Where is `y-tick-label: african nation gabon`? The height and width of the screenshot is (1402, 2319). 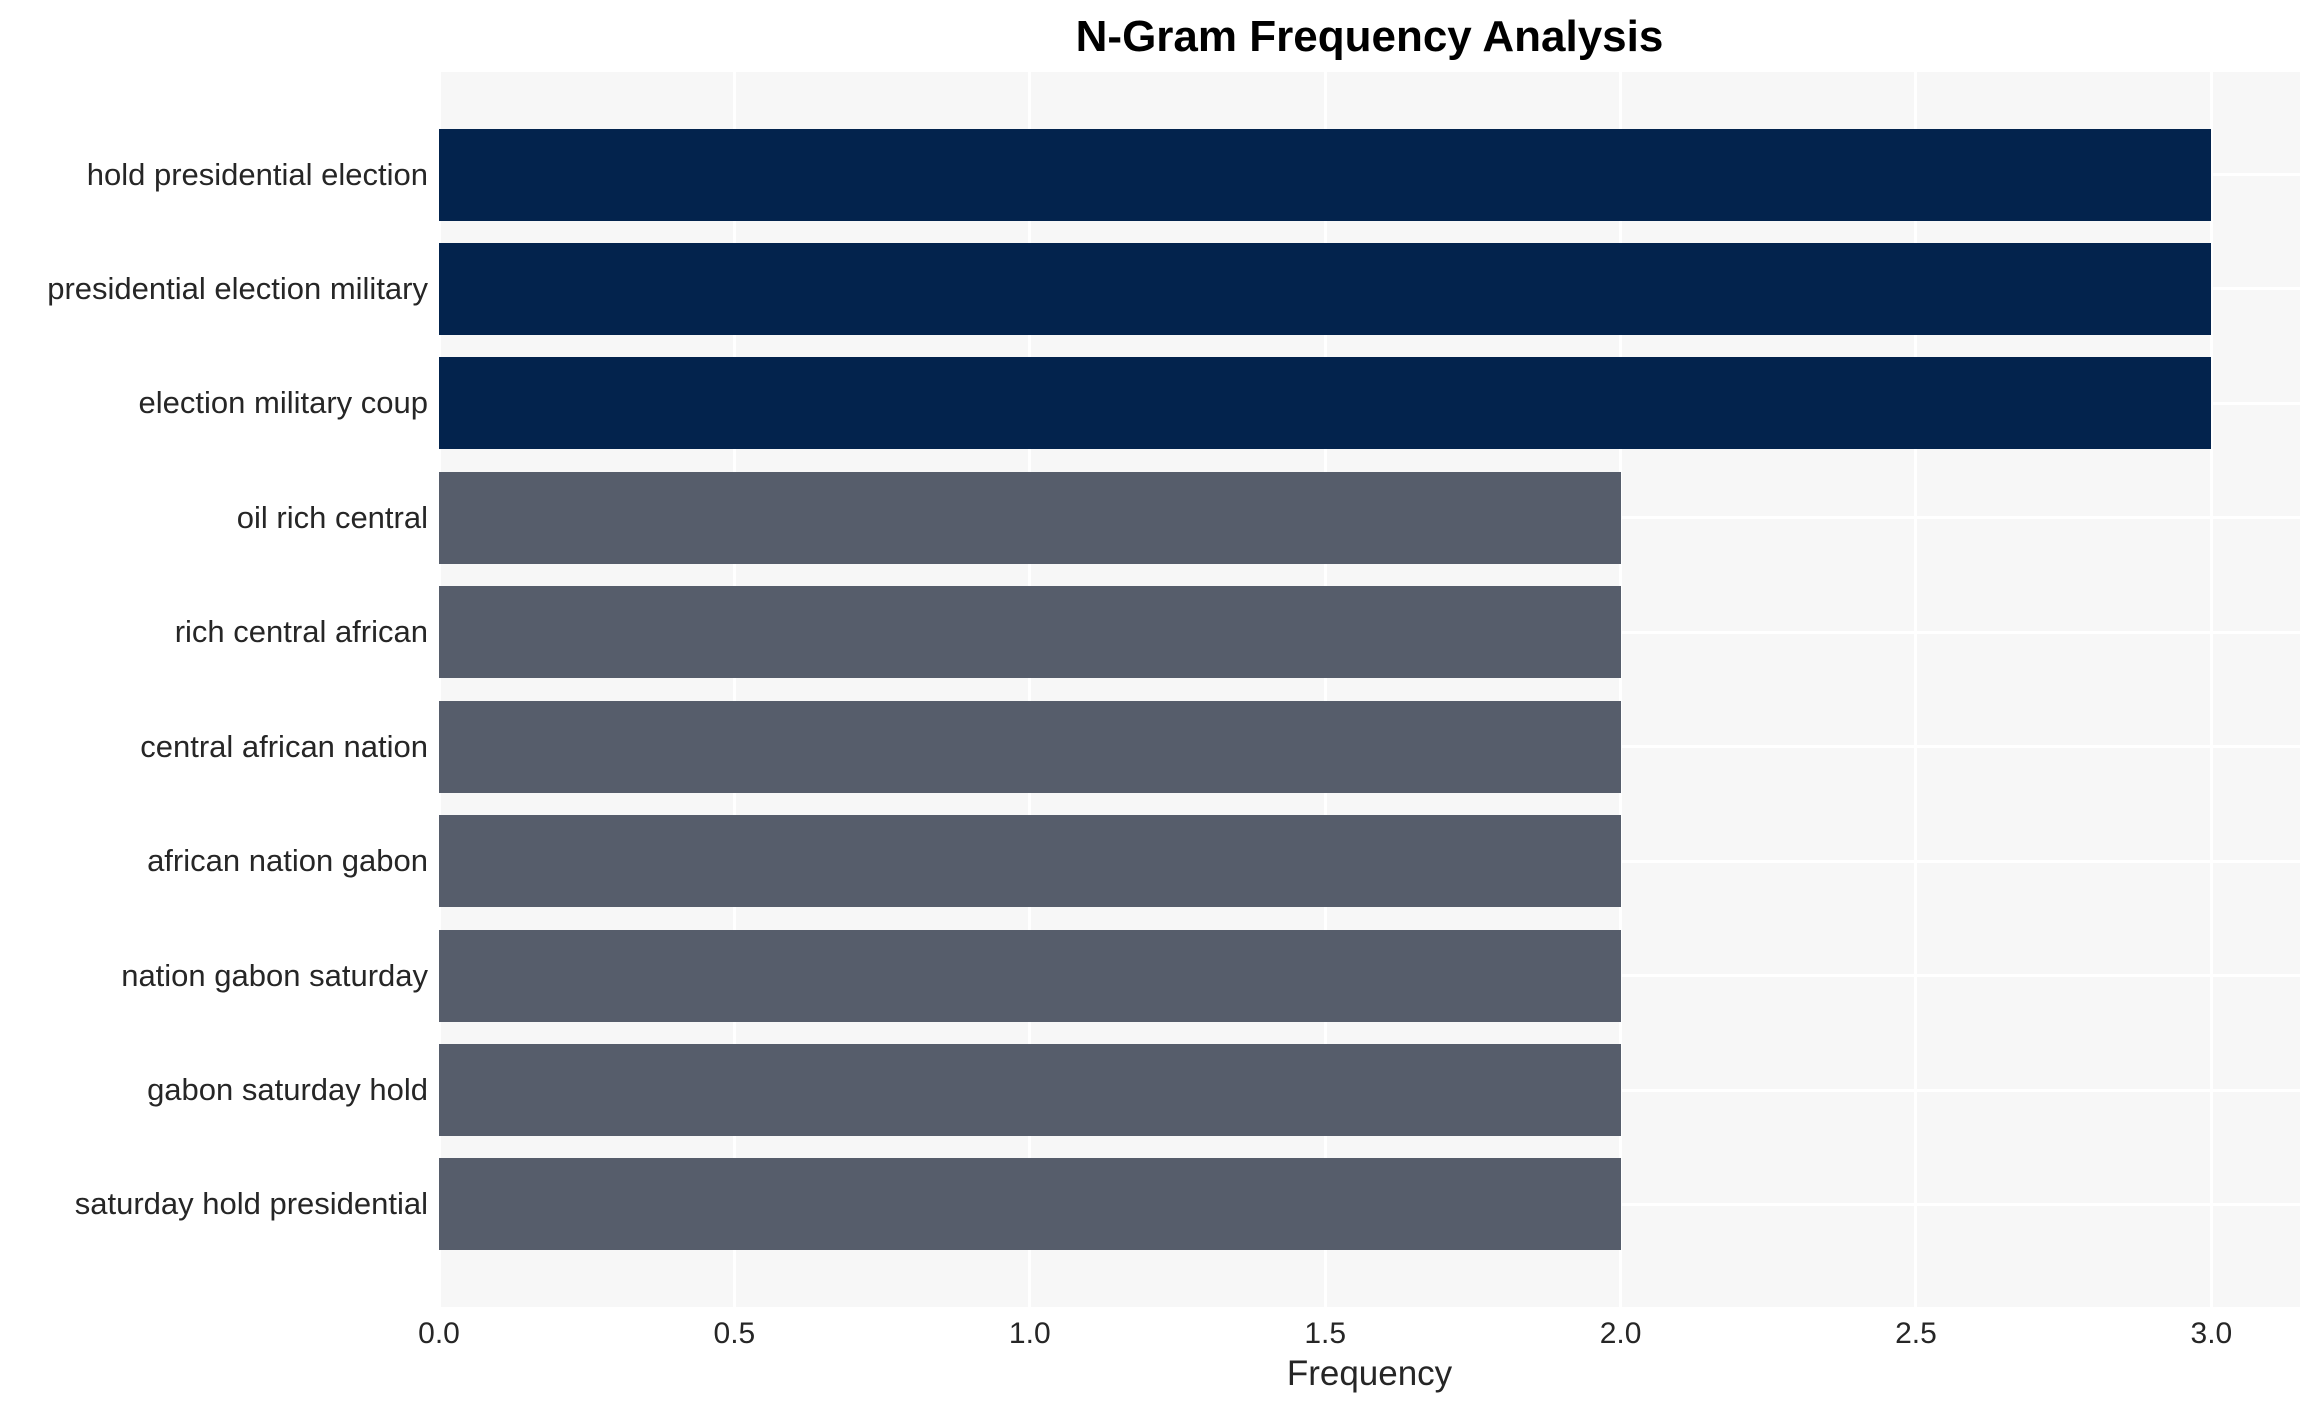 y-tick-label: african nation gabon is located at coordinates (287, 861).